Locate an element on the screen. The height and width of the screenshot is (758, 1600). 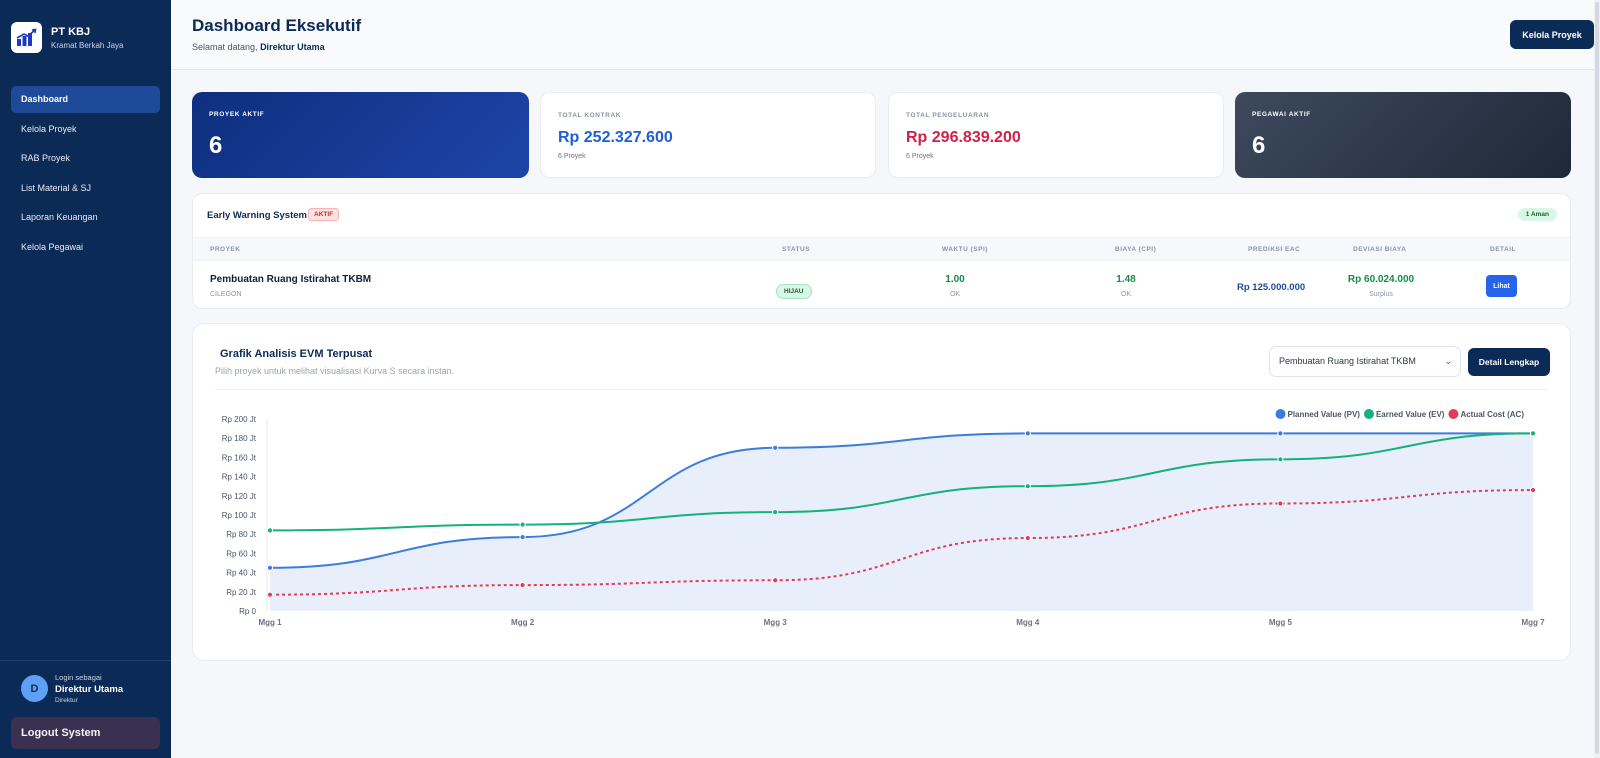
legend-label: Actual Cost (AC) is located at coordinates (1492, 414).